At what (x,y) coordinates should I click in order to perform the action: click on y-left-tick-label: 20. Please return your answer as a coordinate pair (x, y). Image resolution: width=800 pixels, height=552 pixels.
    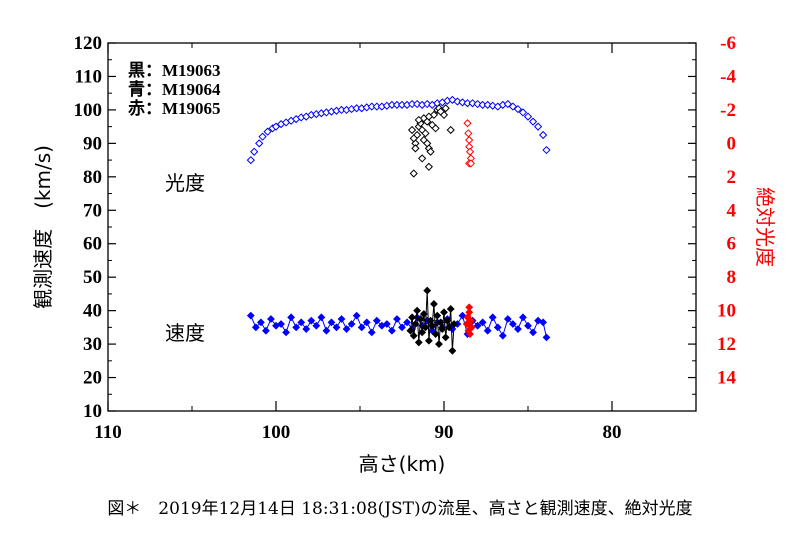
    Looking at the image, I should click on (92, 378).